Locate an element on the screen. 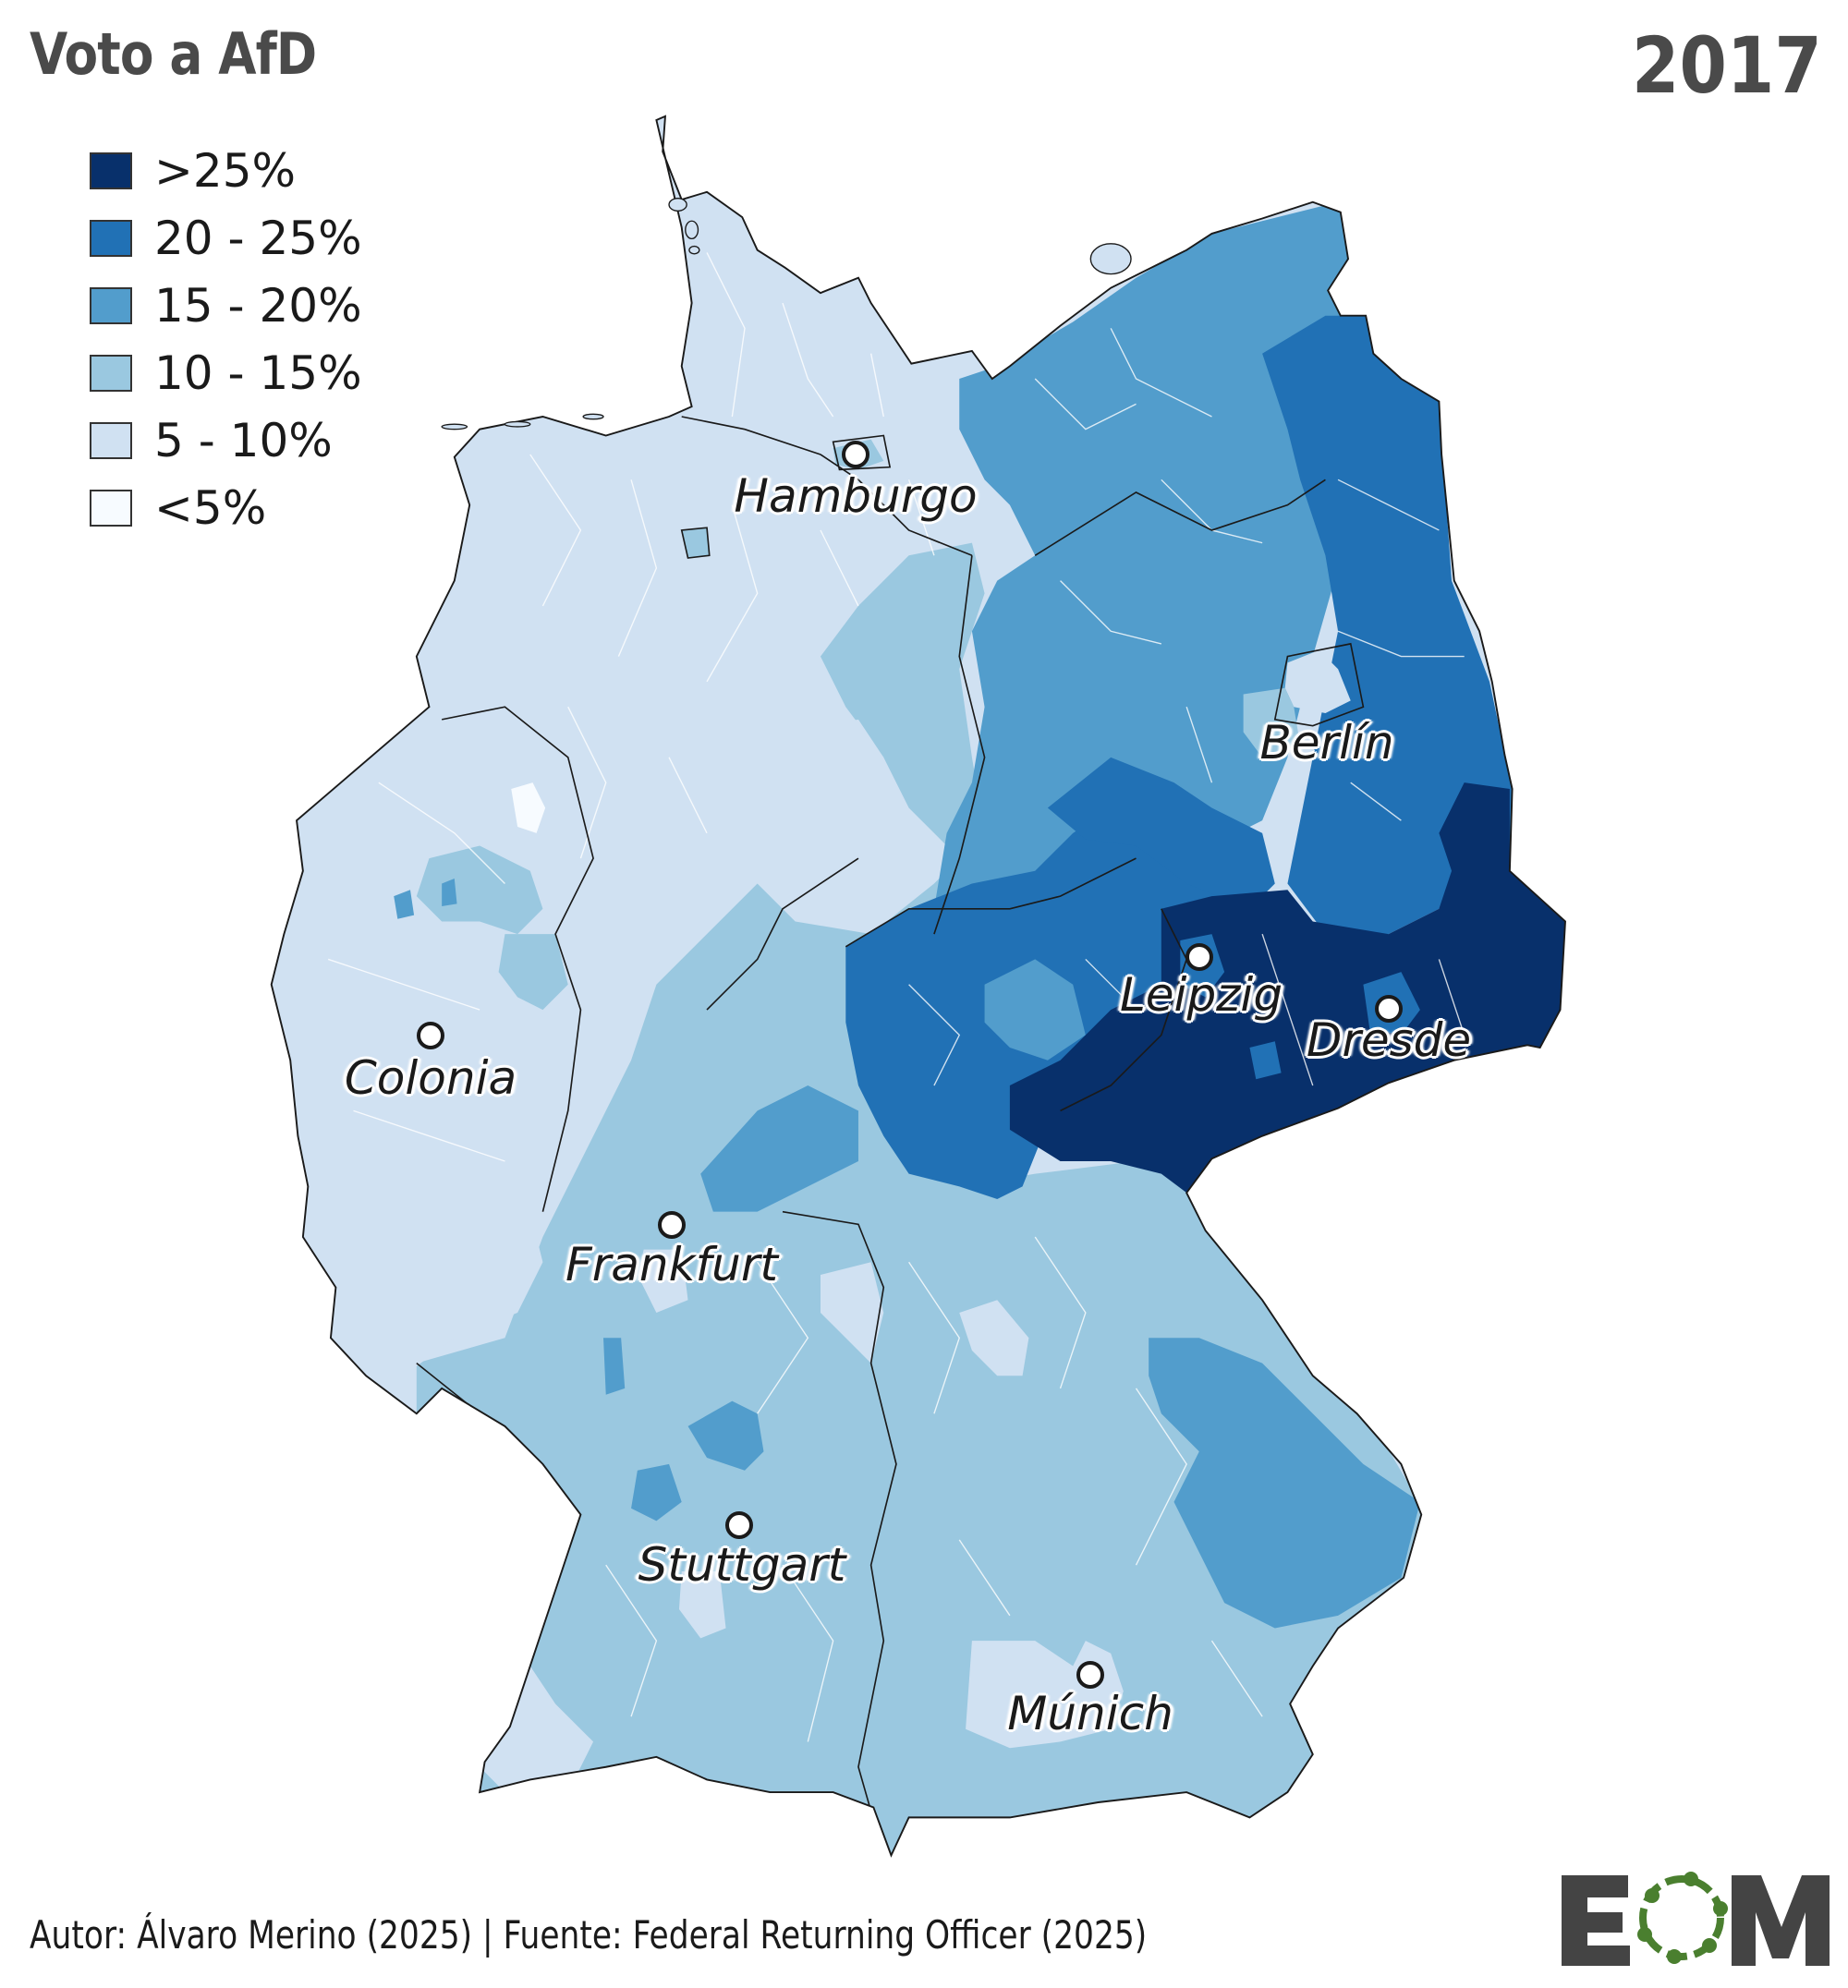 The width and height of the screenshot is (1848, 1988). legend-item-20-25: 20 - 25% is located at coordinates (226, 238).